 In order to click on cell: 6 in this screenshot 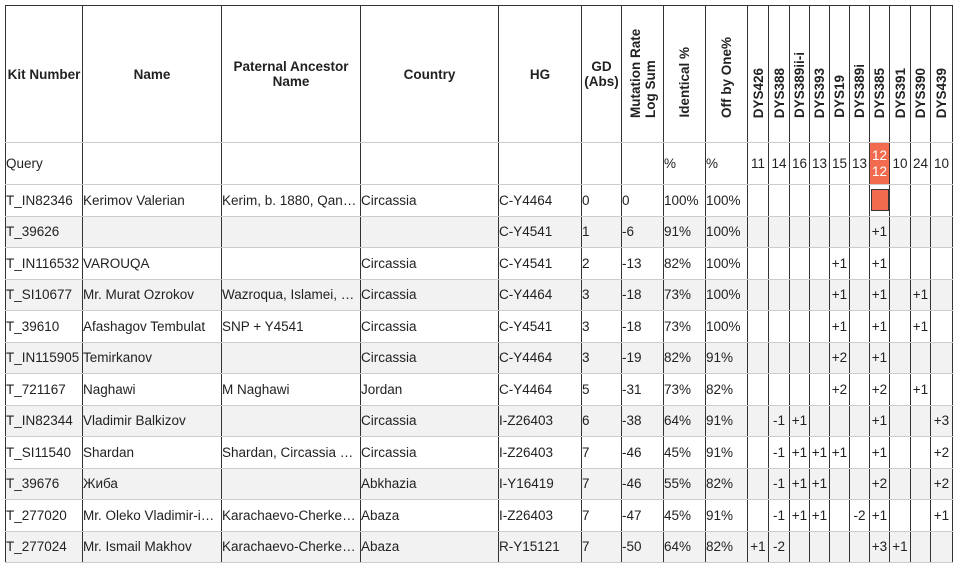, I will do `click(601, 420)`.